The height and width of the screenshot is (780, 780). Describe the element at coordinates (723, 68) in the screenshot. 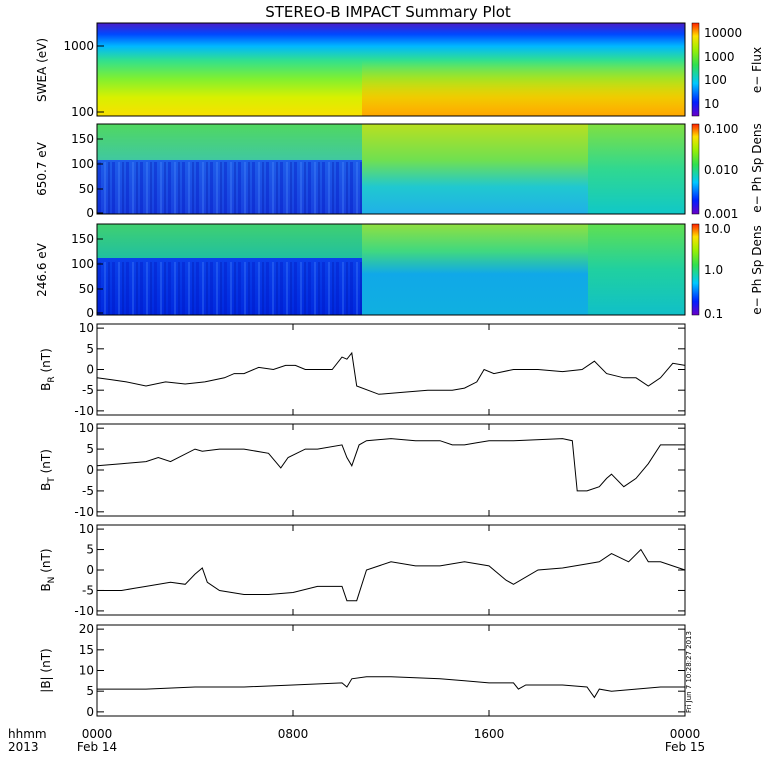

I see `swea-cbar-ticks: 10000 1000 100 10` at that location.